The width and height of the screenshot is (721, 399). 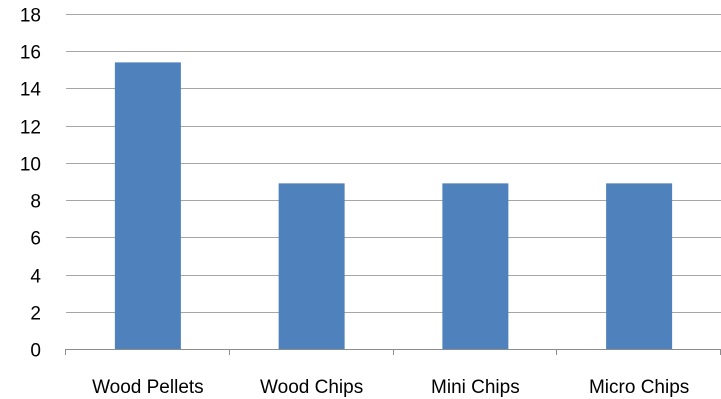 What do you see at coordinates (475, 266) in the screenshot?
I see `bar-mini-chips` at bounding box center [475, 266].